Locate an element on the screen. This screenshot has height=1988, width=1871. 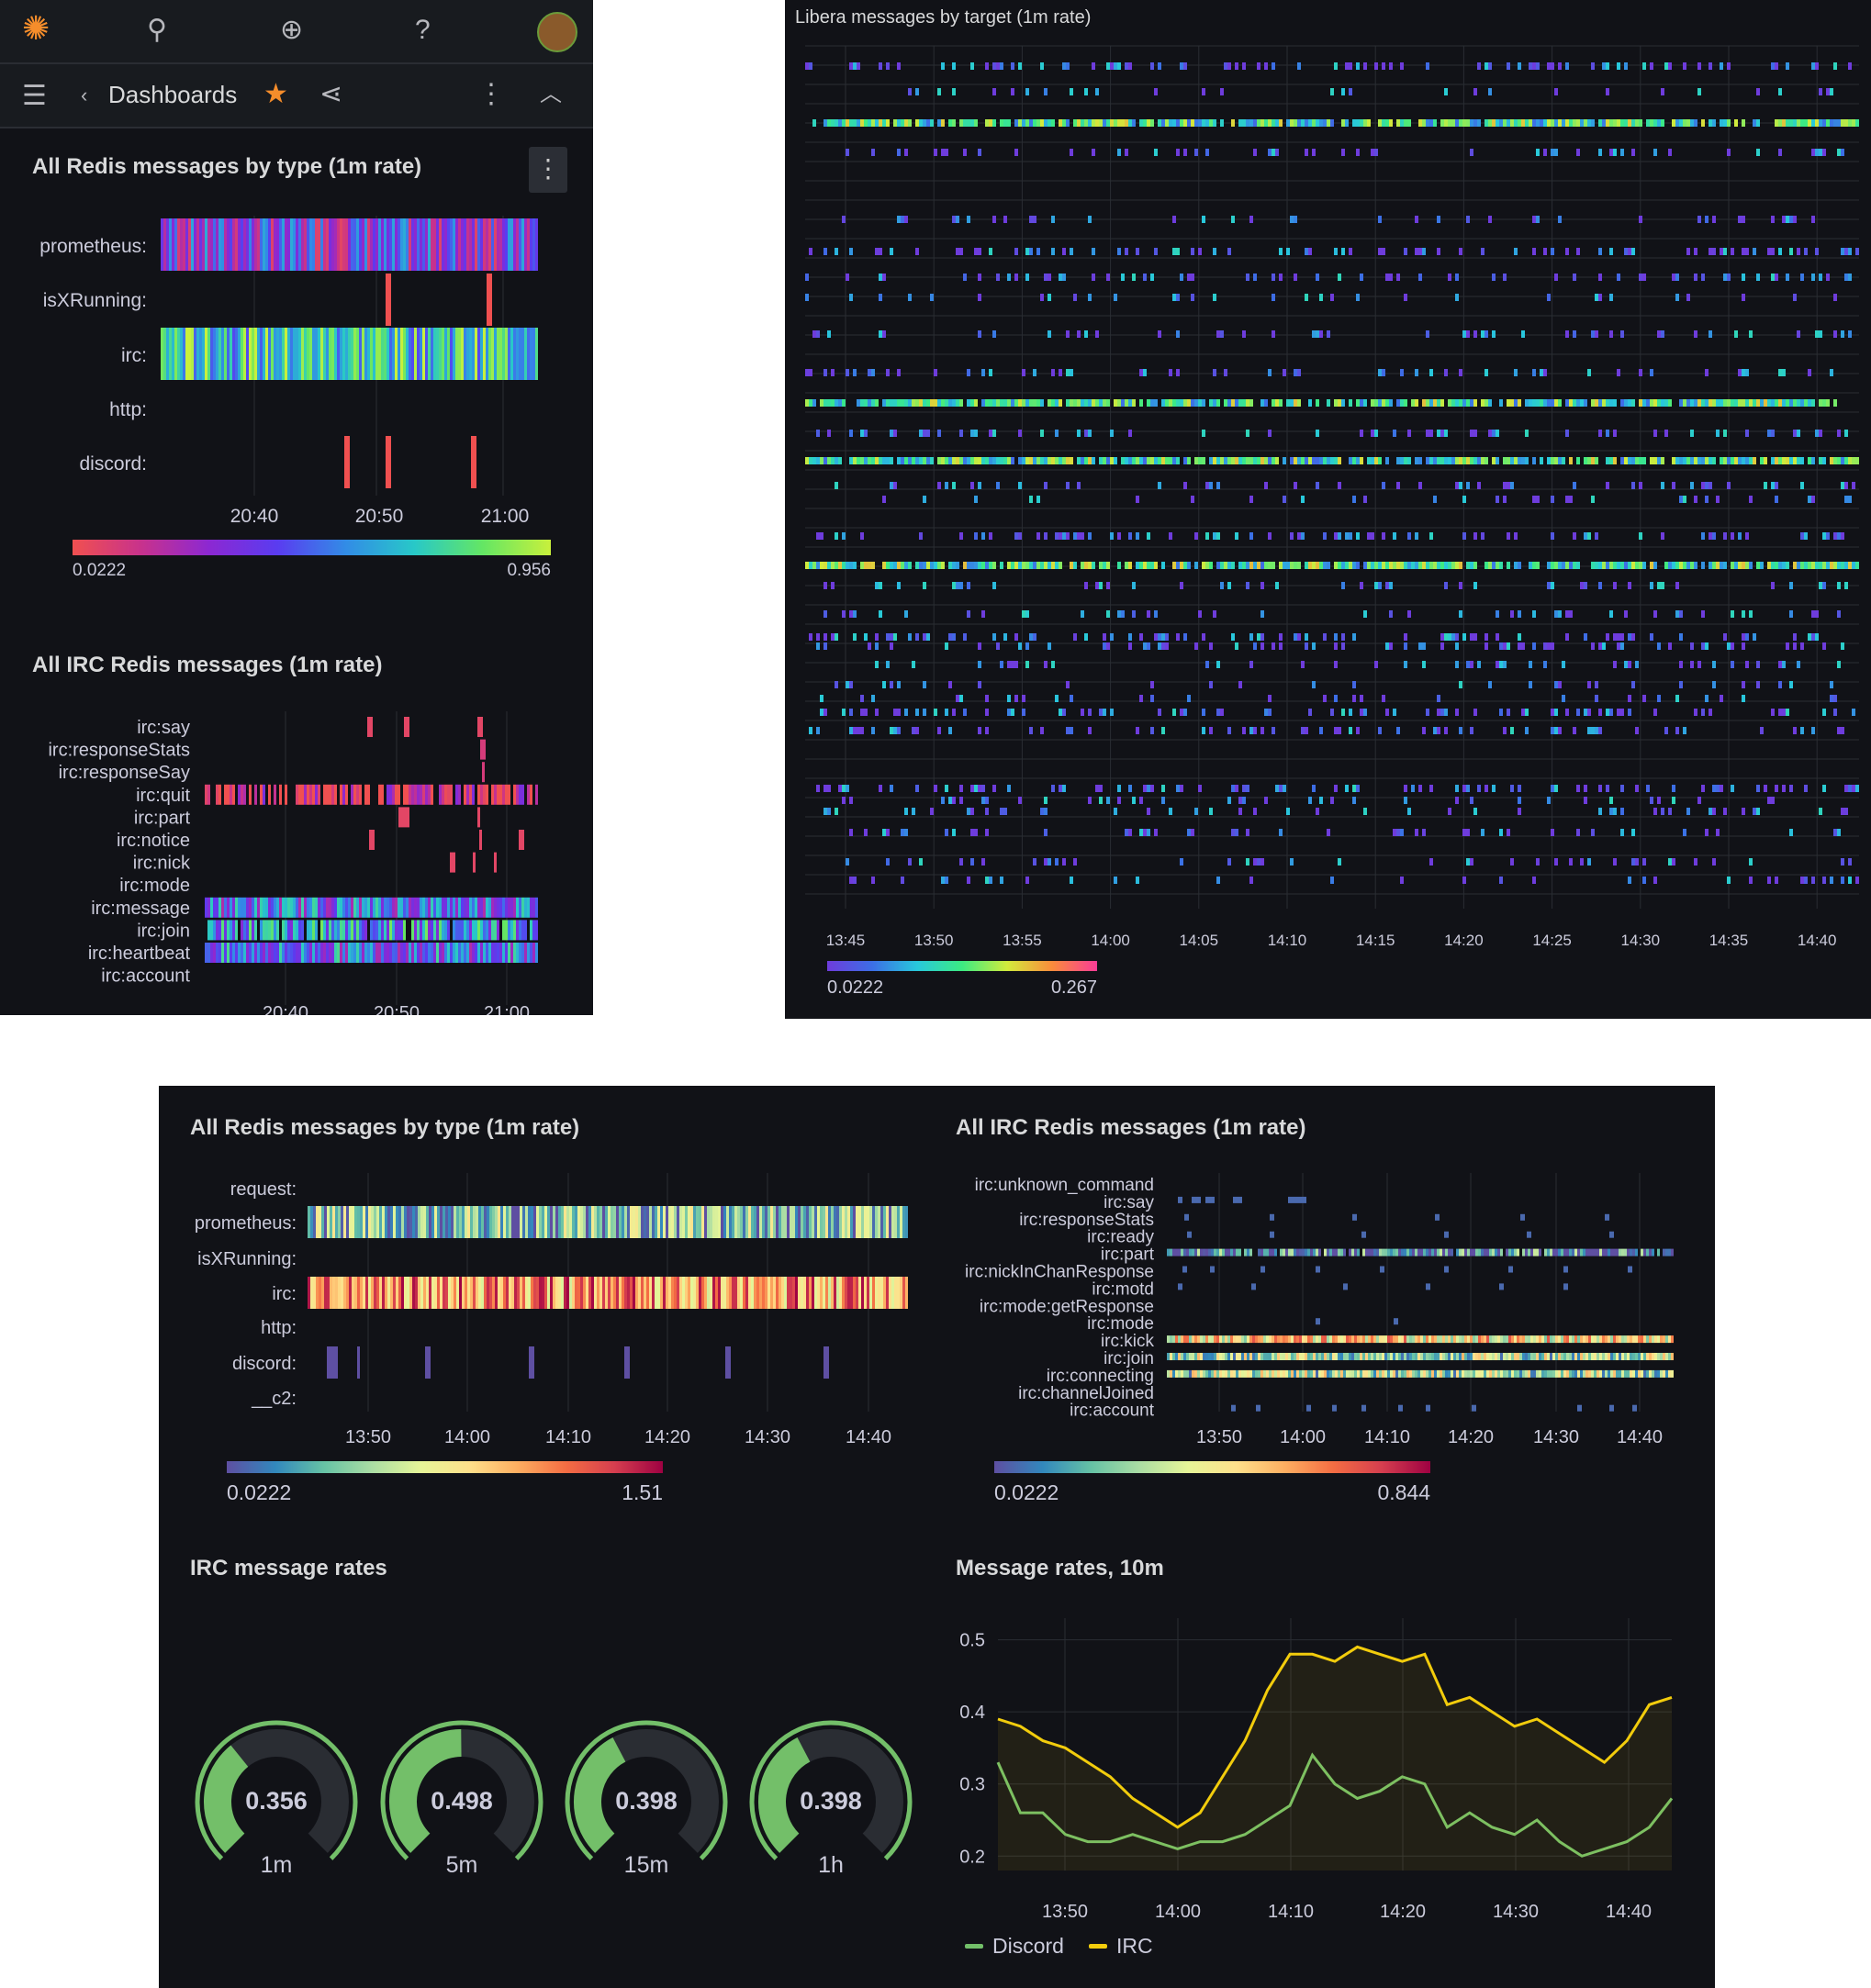
chevron-up-icon: ︿ is located at coordinates (551, 94).